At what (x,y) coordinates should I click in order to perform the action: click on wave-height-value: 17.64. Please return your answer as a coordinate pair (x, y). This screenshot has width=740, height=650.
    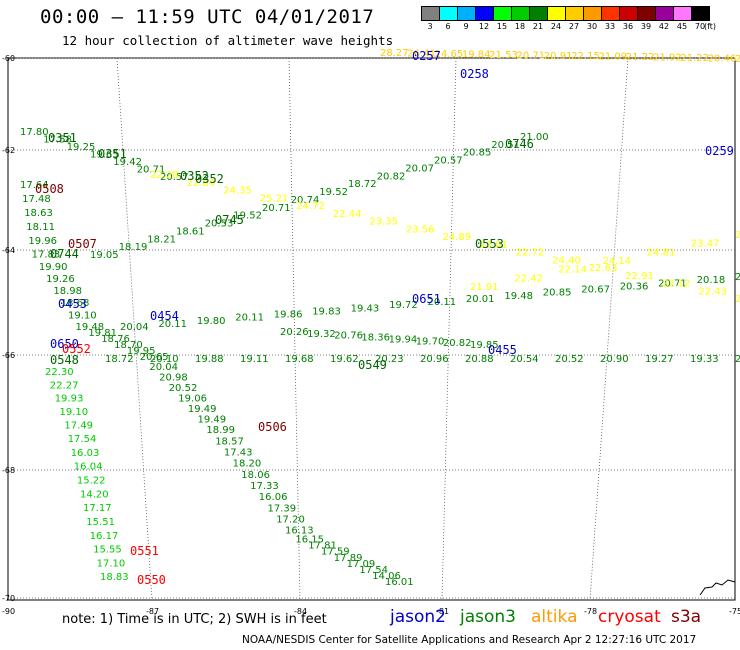
    Looking at the image, I should click on (34, 185).